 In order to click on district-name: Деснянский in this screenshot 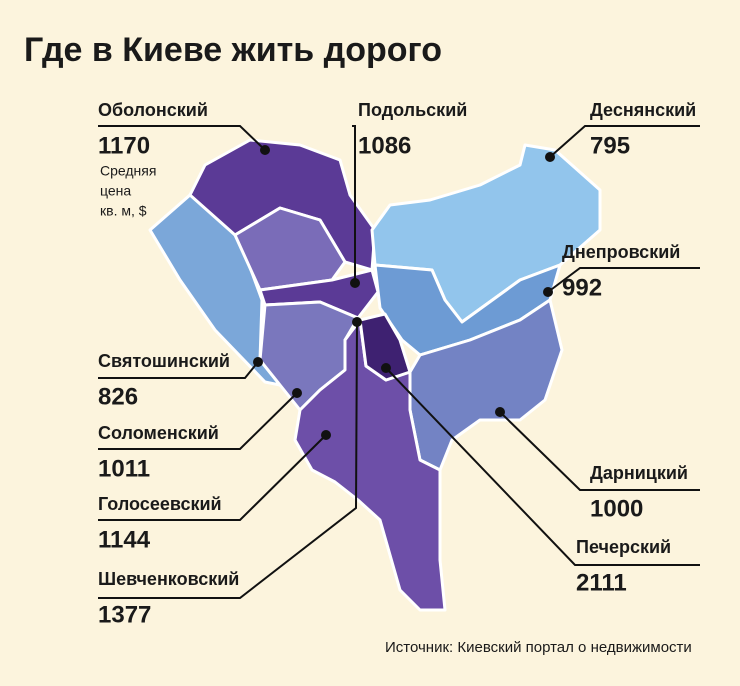, I will do `click(643, 110)`.